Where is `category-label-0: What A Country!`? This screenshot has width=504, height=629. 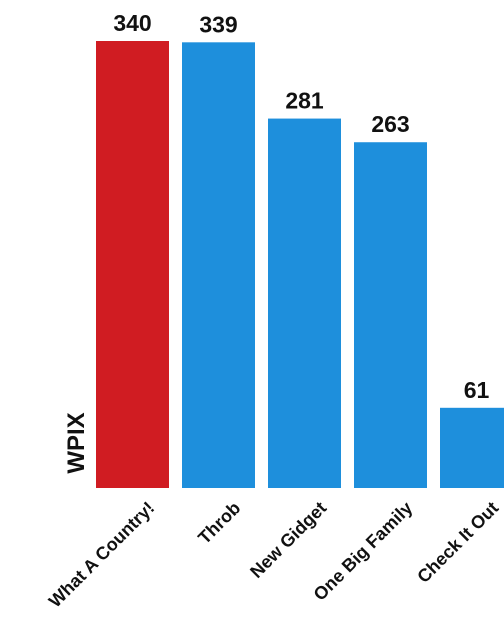
category-label-0: What A Country! is located at coordinates (102, 555).